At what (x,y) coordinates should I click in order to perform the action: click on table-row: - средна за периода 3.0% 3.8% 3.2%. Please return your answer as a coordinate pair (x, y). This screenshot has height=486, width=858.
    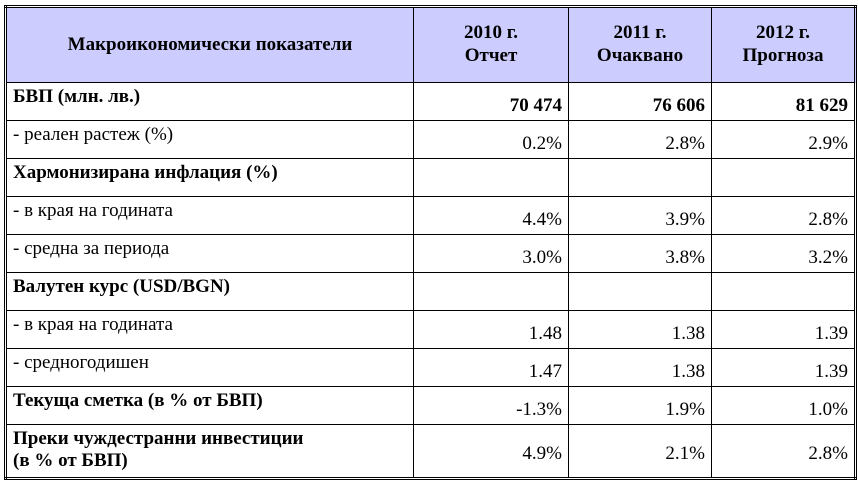
    Looking at the image, I should click on (430, 253).